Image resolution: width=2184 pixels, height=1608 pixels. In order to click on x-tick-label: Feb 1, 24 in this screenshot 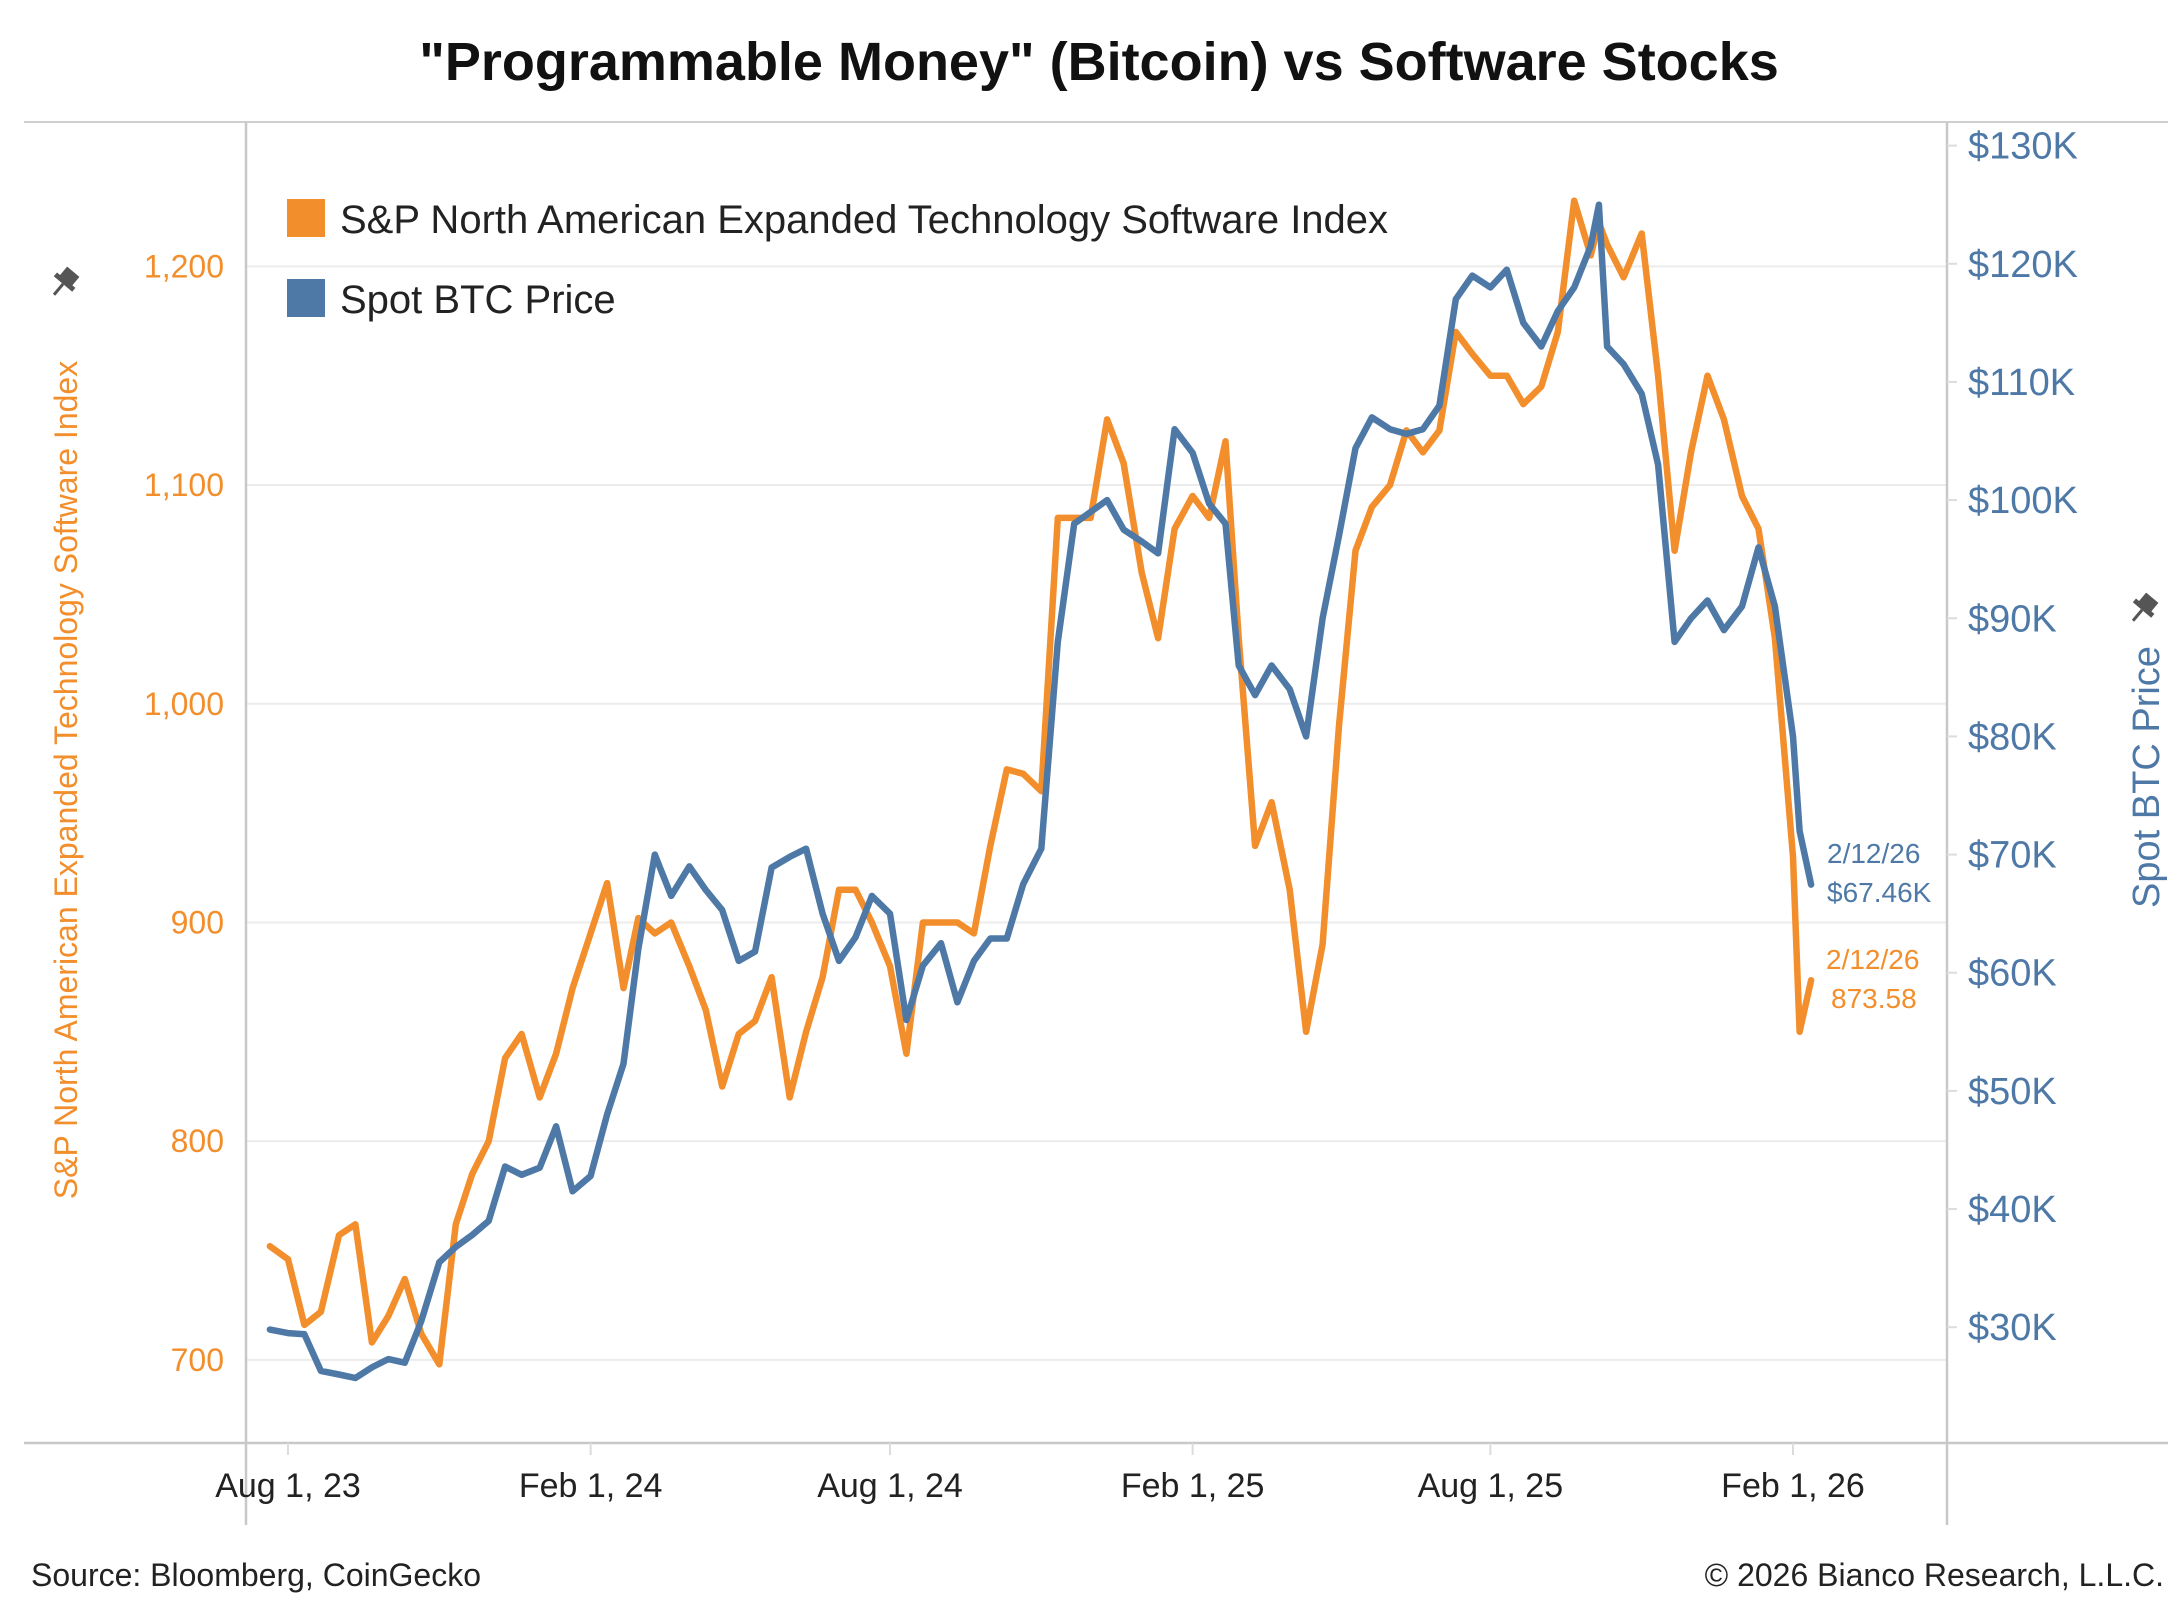, I will do `click(591, 1486)`.